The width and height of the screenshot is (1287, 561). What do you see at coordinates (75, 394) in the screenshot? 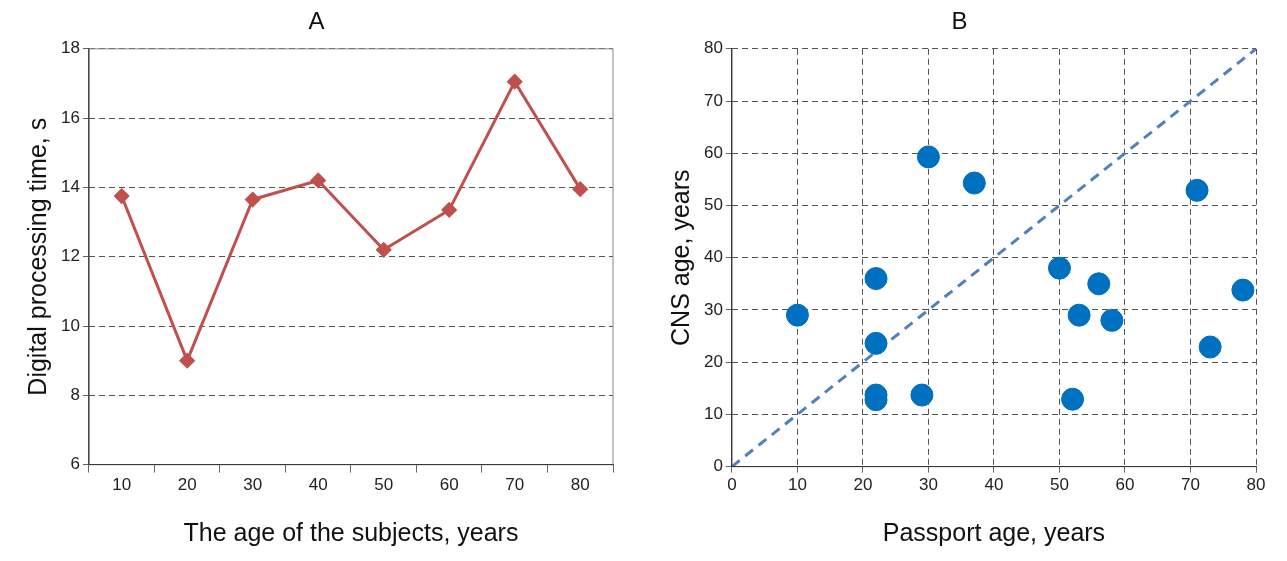
I see `y-tick-label: 8` at bounding box center [75, 394].